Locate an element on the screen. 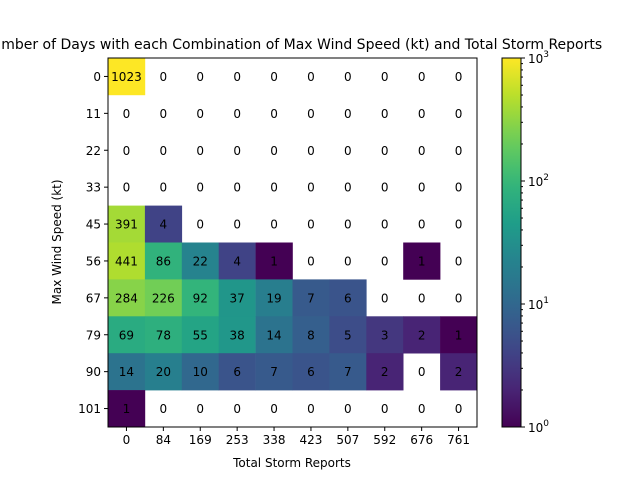  cell-value-label: 55 is located at coordinates (200, 335).